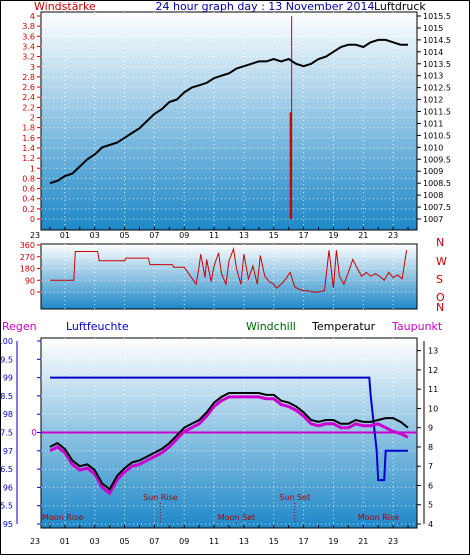  What do you see at coordinates (19, 326) in the screenshot?
I see `rain-legend: Regen` at bounding box center [19, 326].